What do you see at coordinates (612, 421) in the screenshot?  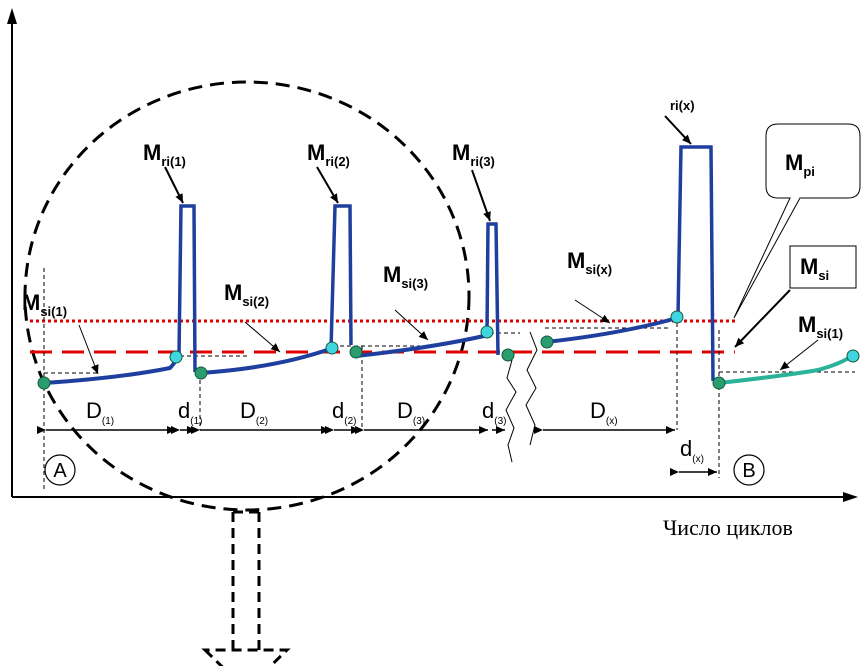 I see `dim-Dx-sub: (x)` at bounding box center [612, 421].